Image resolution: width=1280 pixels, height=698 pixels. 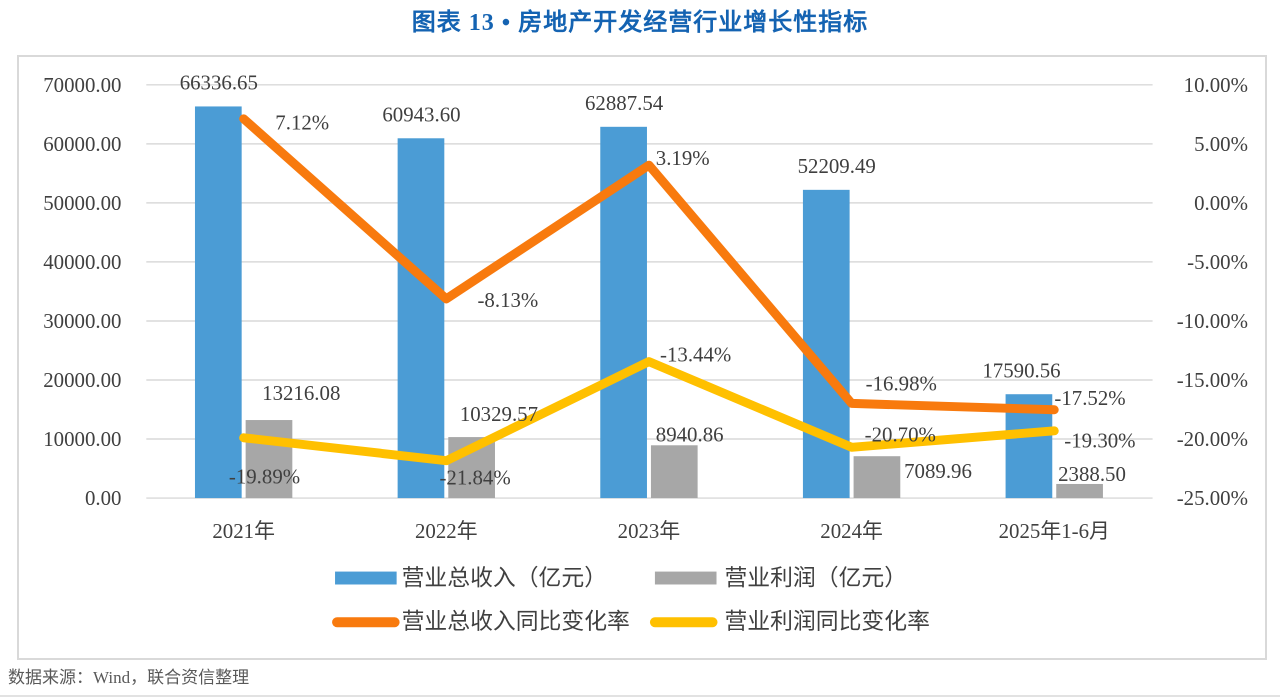 I want to click on profit-bar-series, so click(x=674, y=459).